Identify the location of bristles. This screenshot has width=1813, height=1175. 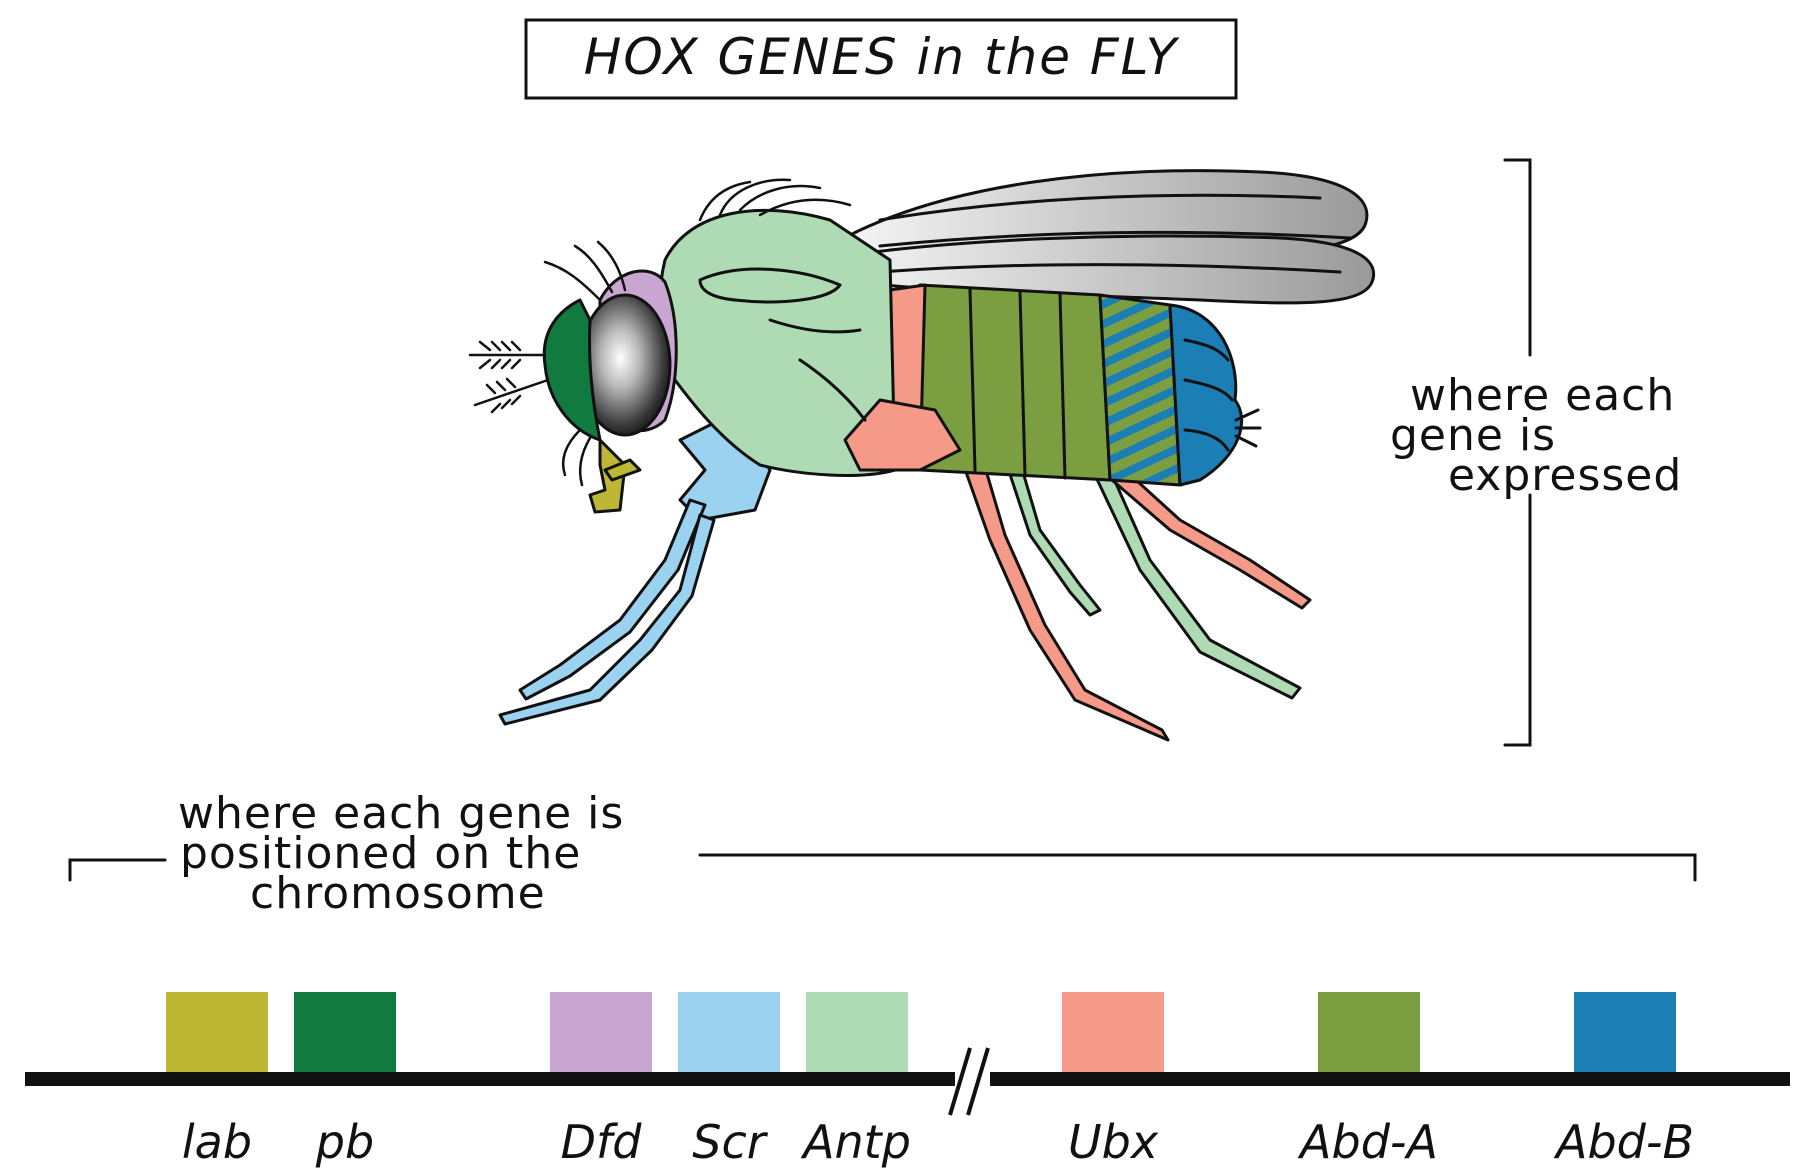
(697, 332).